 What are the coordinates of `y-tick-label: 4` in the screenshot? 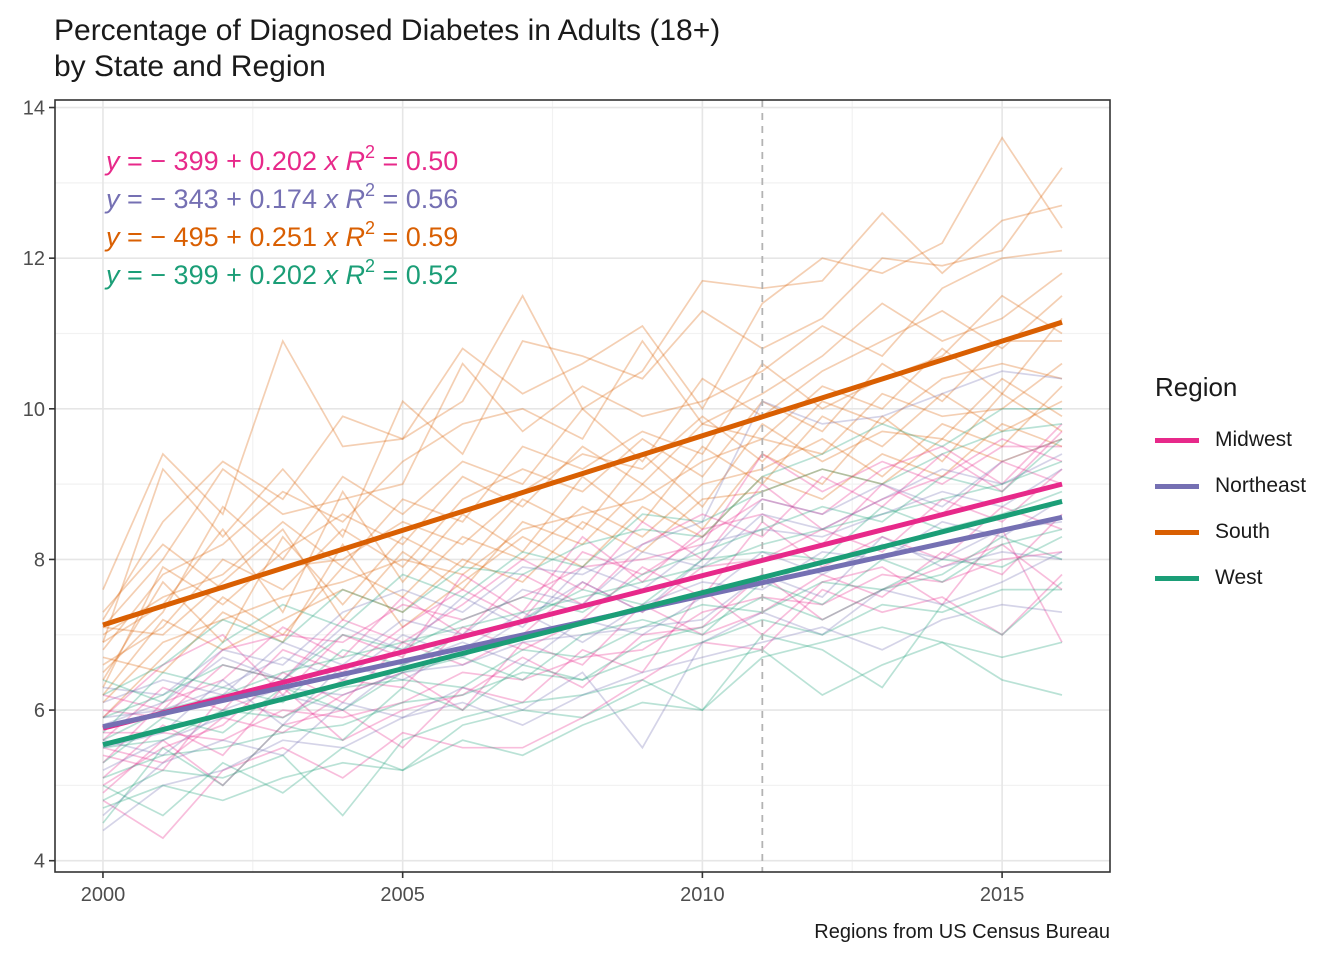 It's located at (39, 862).